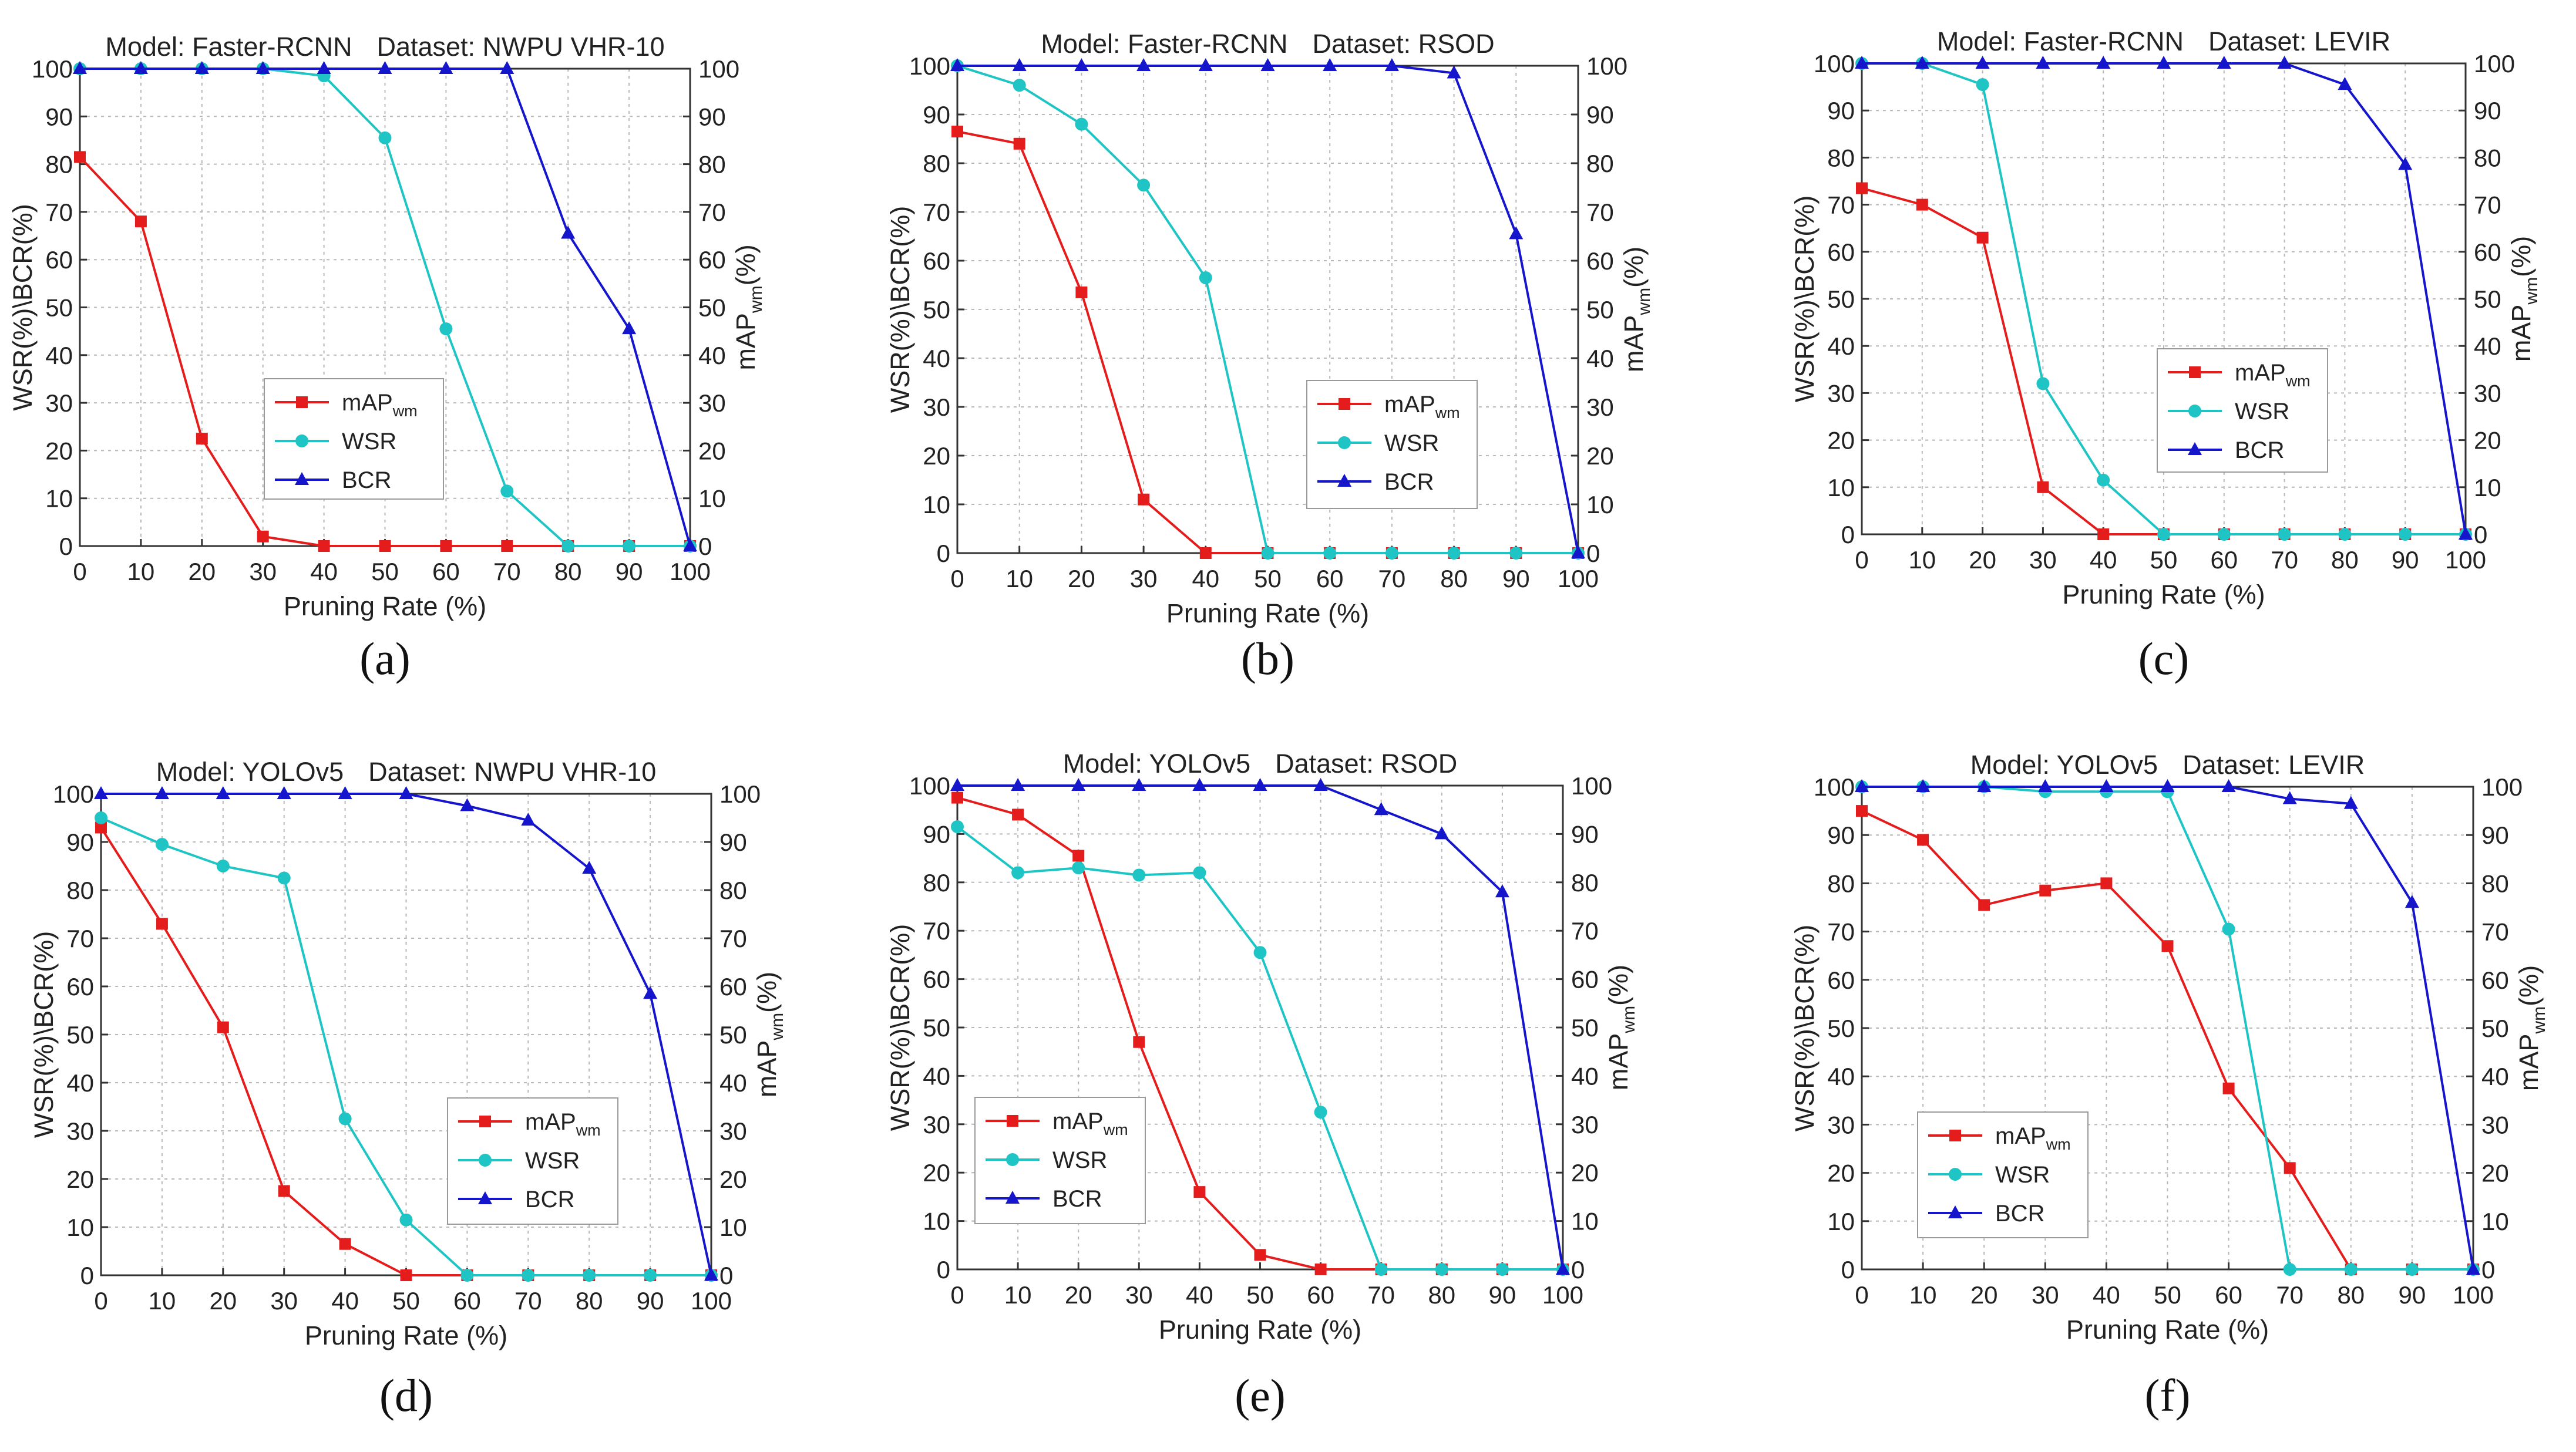  I want to click on y-tick-label-left: 100, so click(929, 786).